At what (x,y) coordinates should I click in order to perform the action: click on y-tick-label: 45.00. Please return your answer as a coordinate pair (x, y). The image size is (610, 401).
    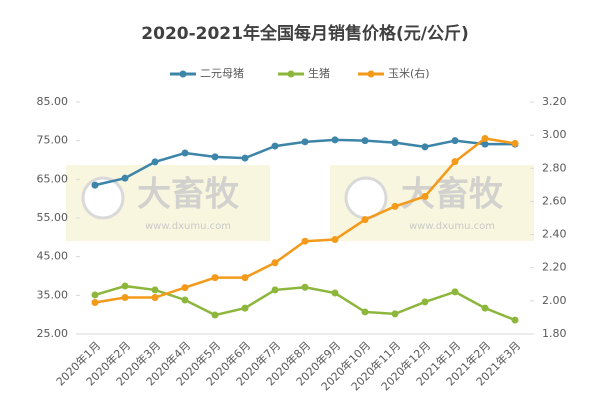
    Looking at the image, I should click on (53, 256).